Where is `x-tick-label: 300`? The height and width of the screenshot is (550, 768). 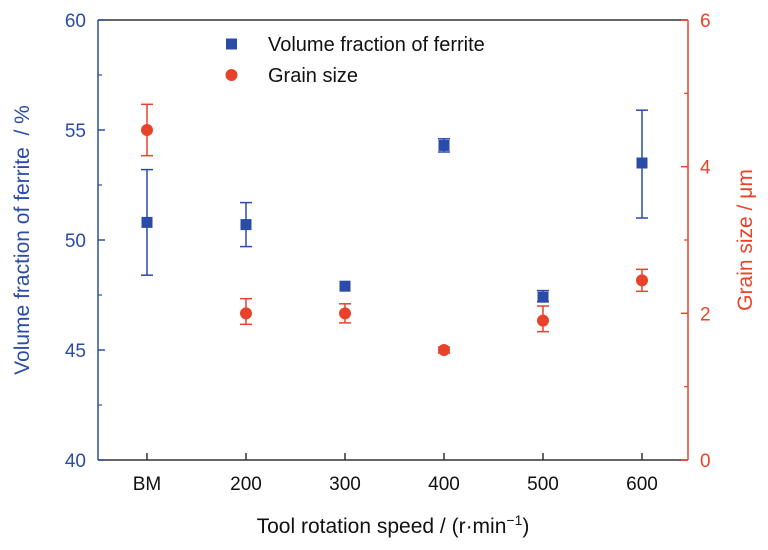
x-tick-label: 300 is located at coordinates (345, 484).